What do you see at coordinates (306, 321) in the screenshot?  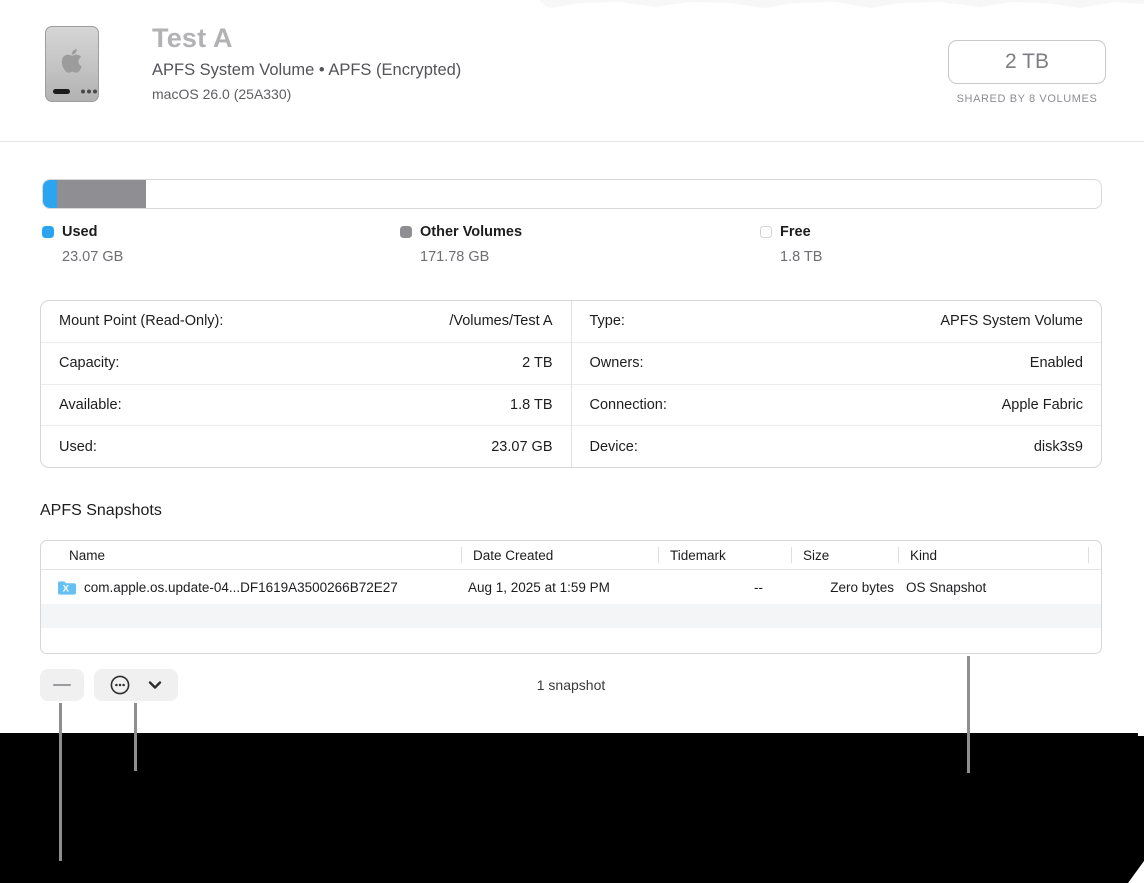 I see `info-row-mount-point: Mount Point (Read-Only): /Volumes/Test A` at bounding box center [306, 321].